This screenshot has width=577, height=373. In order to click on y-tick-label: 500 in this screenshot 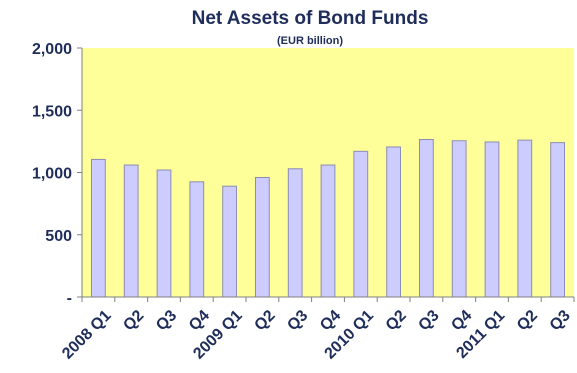, I will do `click(58, 236)`.